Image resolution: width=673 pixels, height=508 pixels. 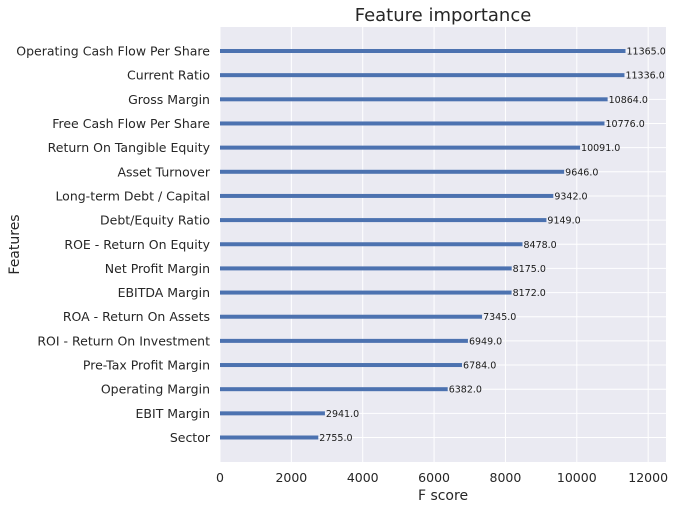 What do you see at coordinates (443, 15) in the screenshot?
I see `chart-title: Feature importance` at bounding box center [443, 15].